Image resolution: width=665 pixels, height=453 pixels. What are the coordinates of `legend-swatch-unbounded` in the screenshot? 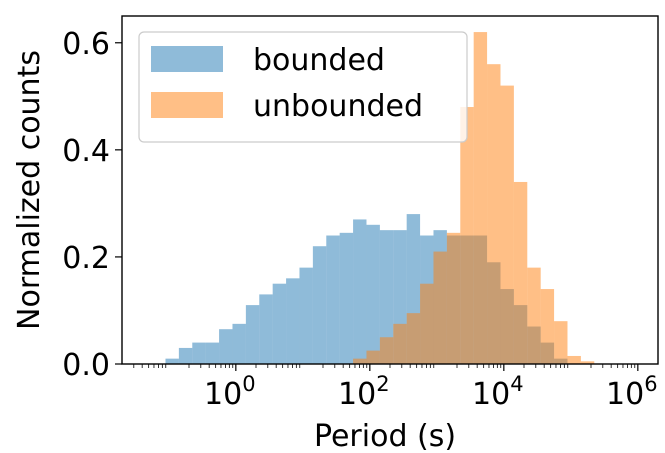 It's located at (187, 105).